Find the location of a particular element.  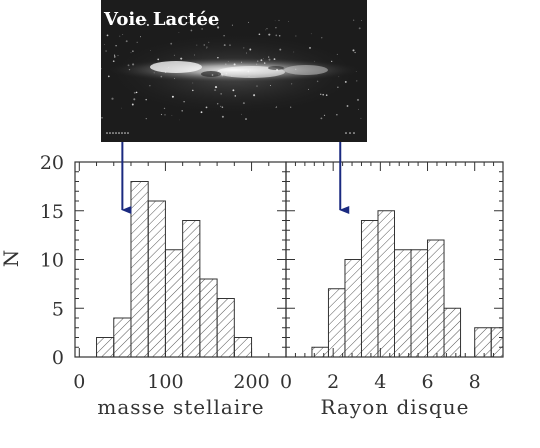

y-tick-label: 5 is located at coordinates (58, 309).